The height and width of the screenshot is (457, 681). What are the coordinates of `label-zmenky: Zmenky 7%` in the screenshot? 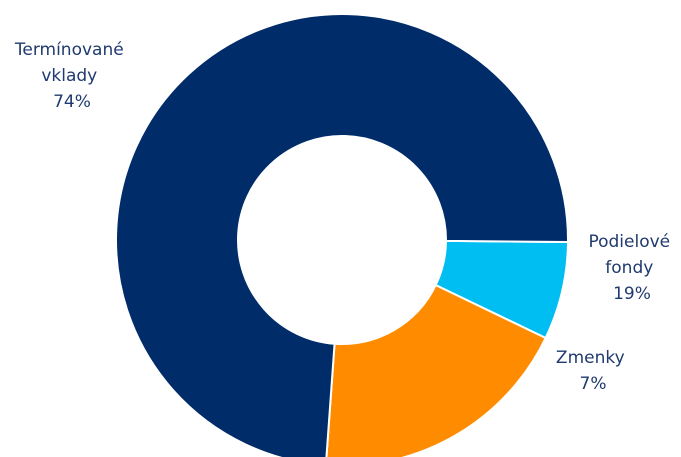 It's located at (593, 371).